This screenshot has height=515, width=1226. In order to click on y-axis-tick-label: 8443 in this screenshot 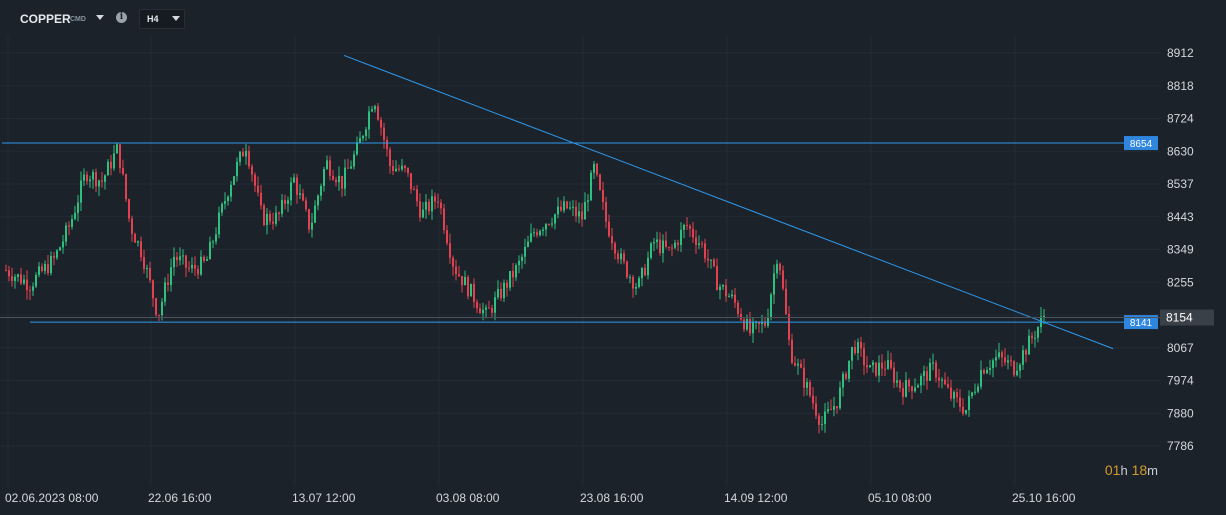, I will do `click(1180, 217)`.